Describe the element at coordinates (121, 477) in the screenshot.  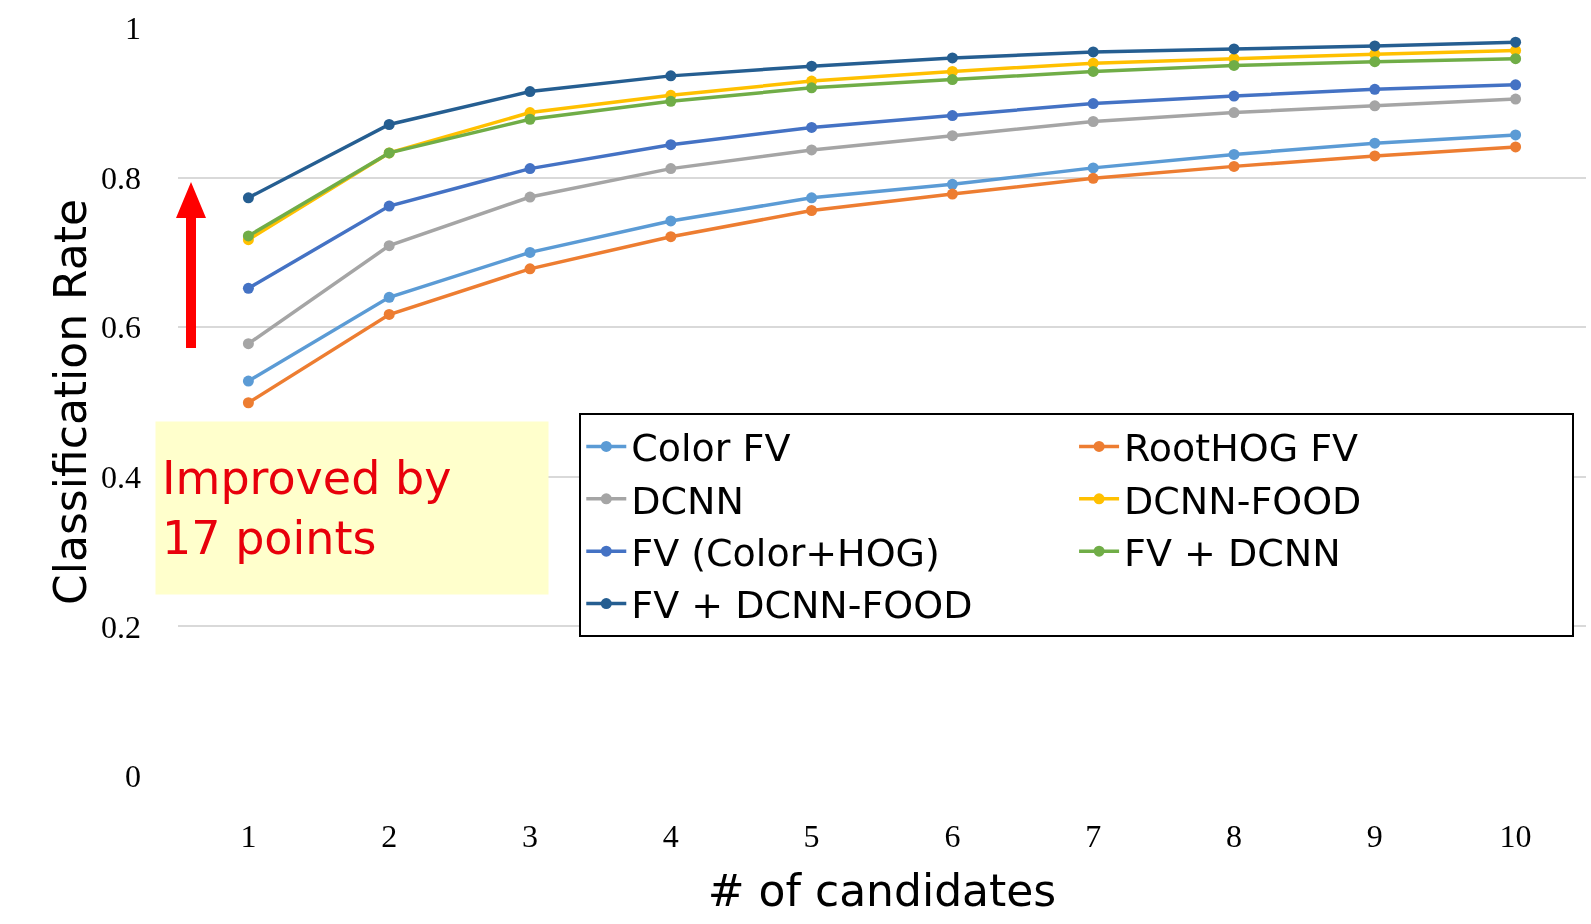
I see `y-tick-label: 0.4` at that location.